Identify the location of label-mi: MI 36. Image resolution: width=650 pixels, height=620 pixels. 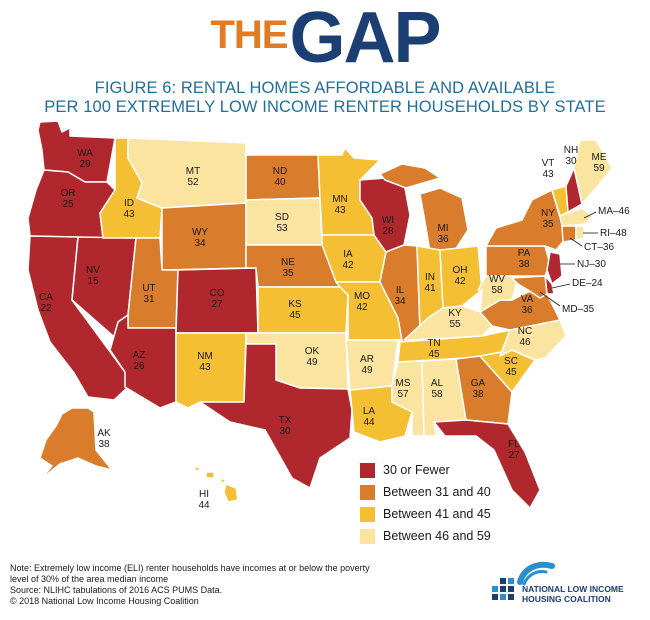
(443, 234).